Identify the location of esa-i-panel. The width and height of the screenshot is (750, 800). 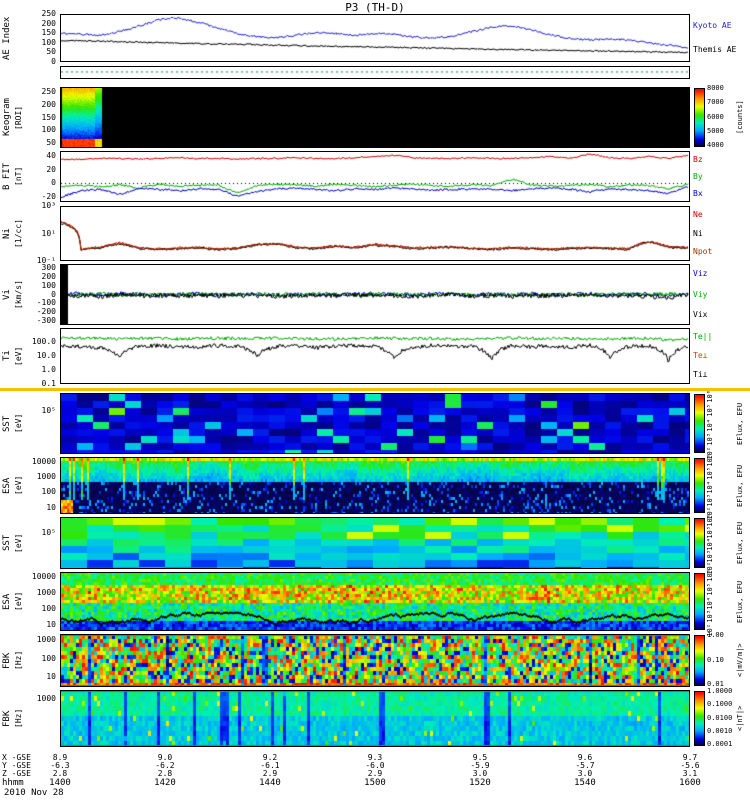
(375, 601).